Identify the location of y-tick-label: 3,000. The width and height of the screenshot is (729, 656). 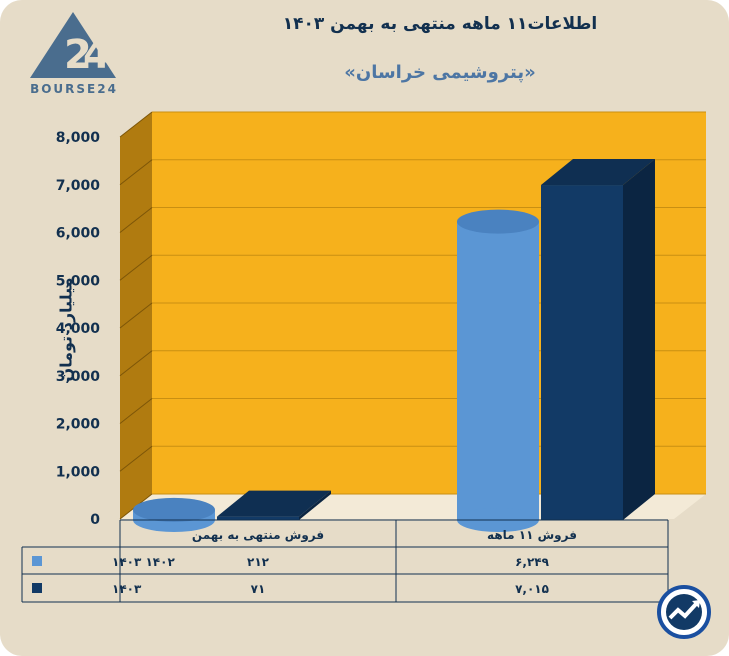
(78, 377).